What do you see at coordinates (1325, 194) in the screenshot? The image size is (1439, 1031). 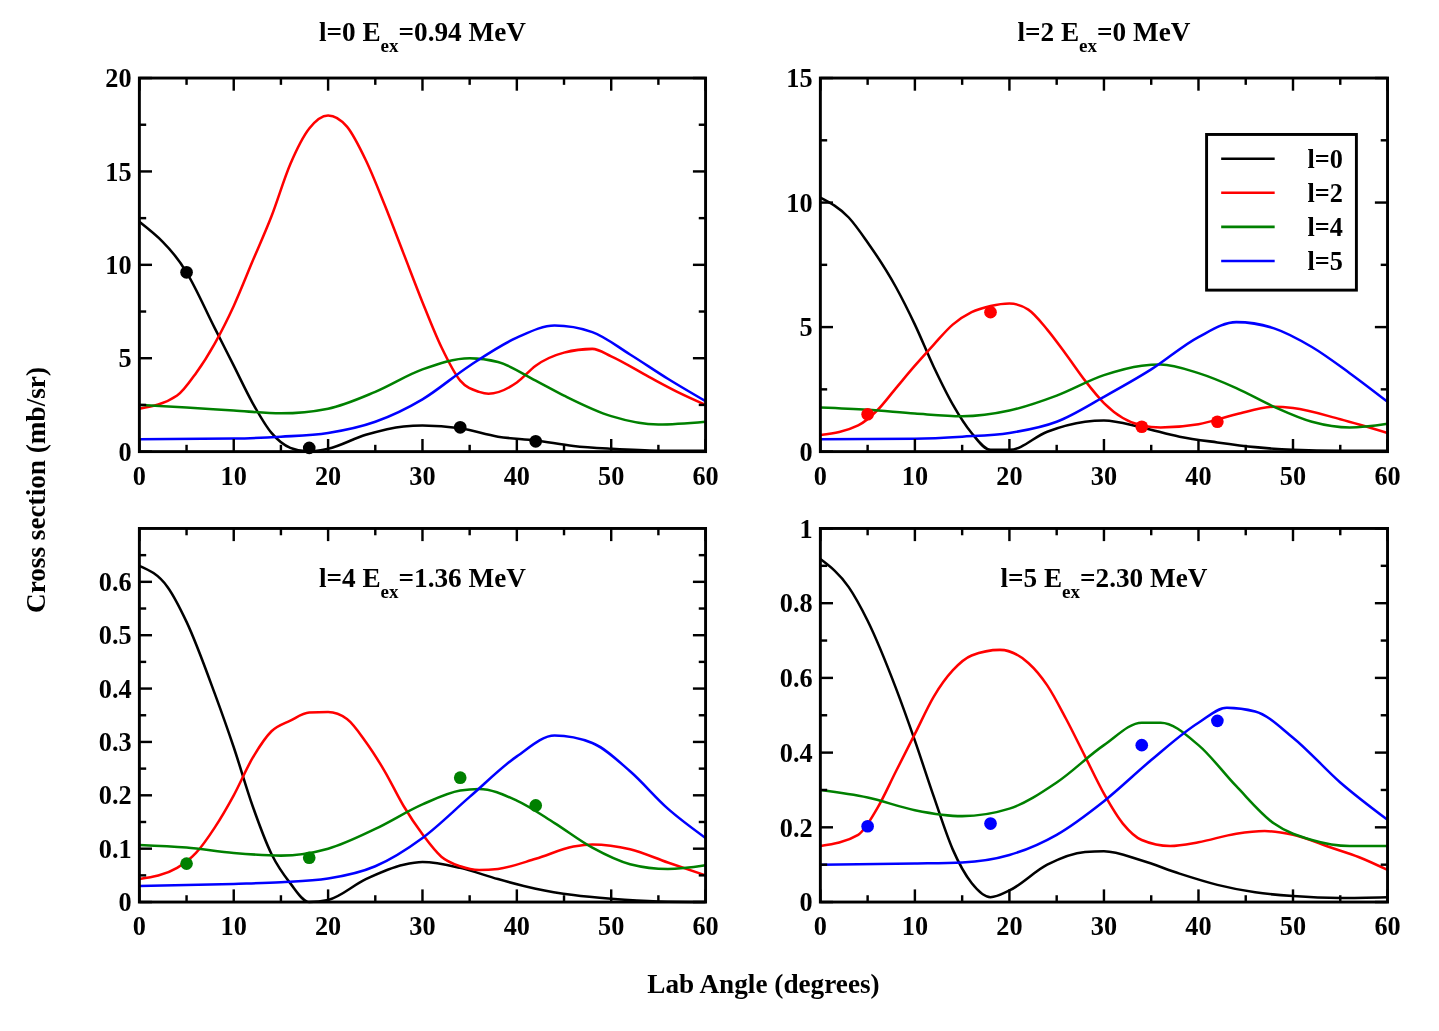 I see `legend-label: l=2` at bounding box center [1325, 194].